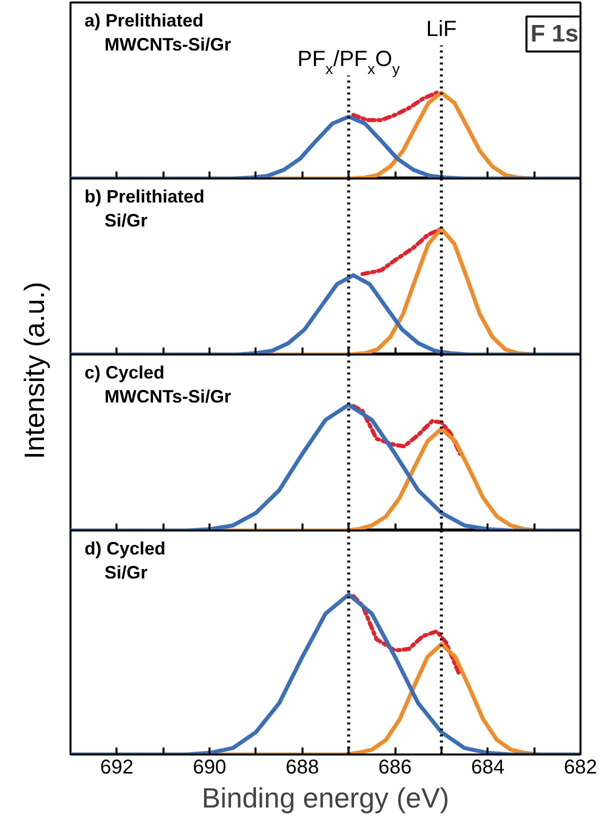  I want to click on chart-title: b) Prelithiated Si/Gr, so click(144, 208).